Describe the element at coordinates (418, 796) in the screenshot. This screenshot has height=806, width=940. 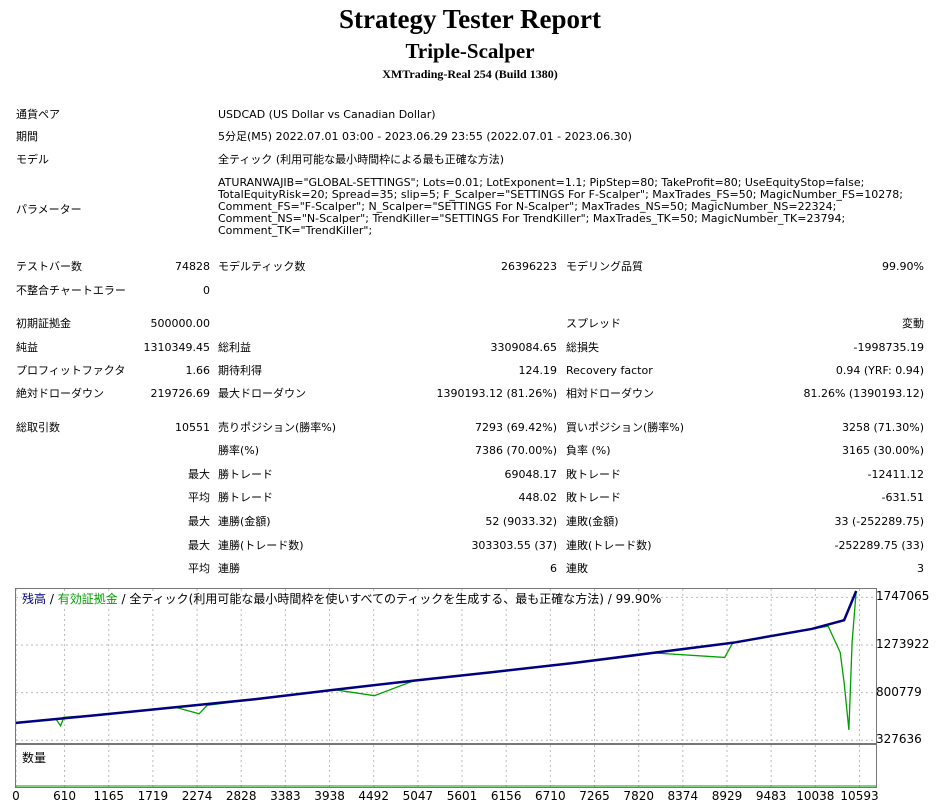
I see `x-tick-label: 5047` at that location.